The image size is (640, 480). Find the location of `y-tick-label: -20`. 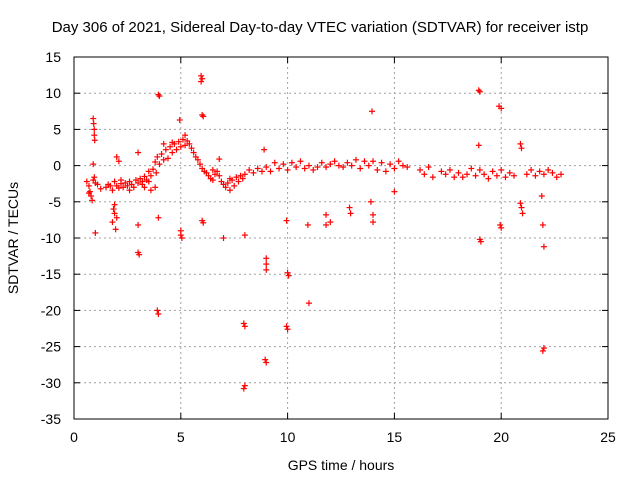

y-tick-label: -20 is located at coordinates (51, 310).